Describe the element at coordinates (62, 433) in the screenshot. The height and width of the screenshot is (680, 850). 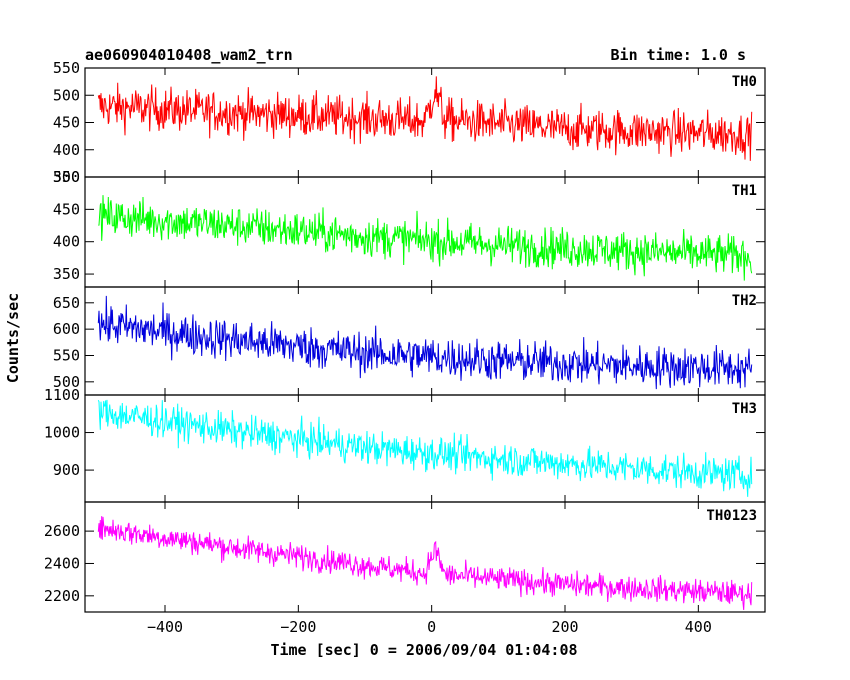
I see `y-tick-label: 1000` at that location.